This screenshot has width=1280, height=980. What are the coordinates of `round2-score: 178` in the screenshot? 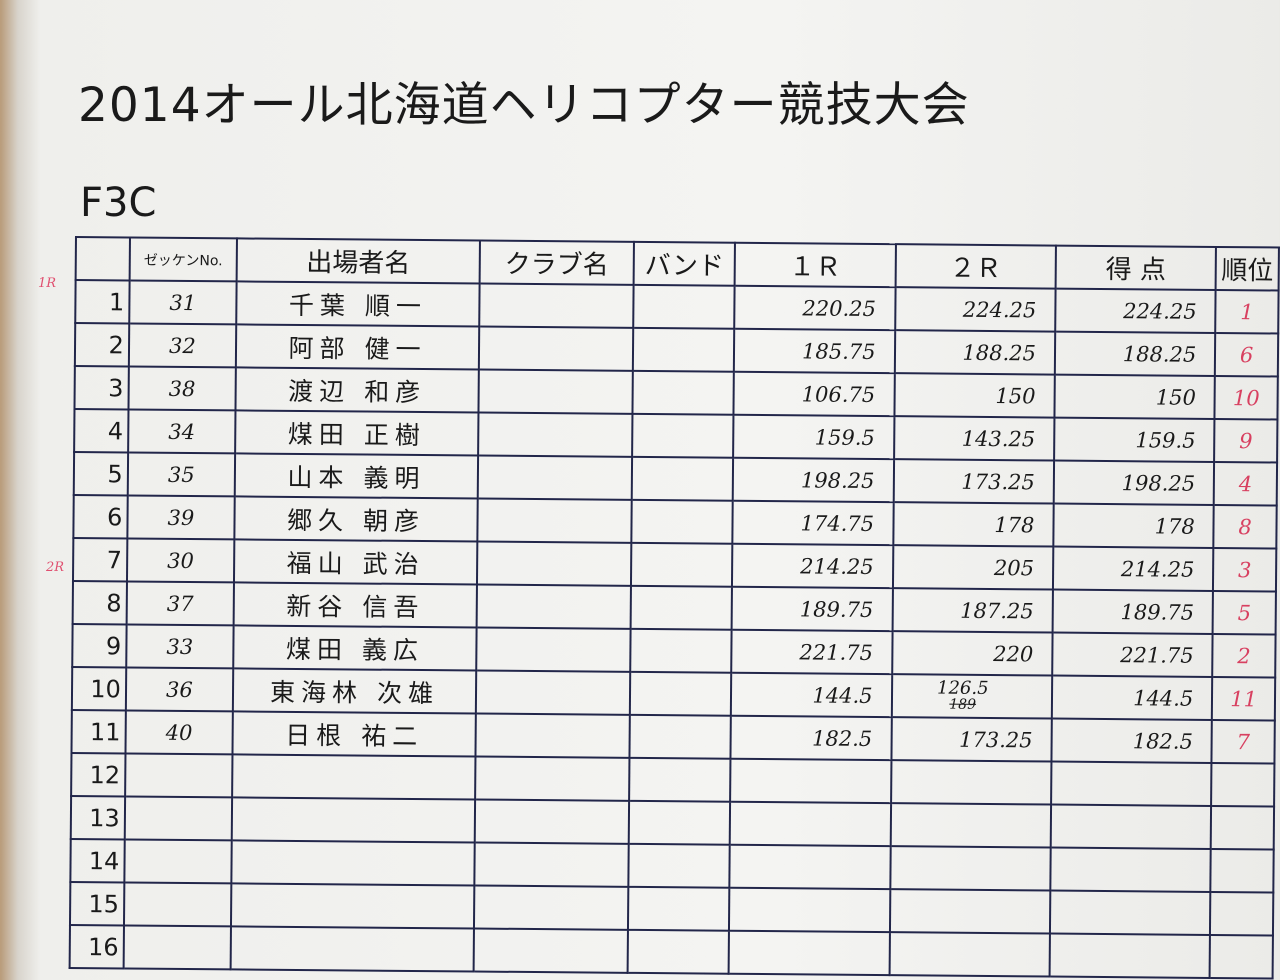 It's located at (973, 524).